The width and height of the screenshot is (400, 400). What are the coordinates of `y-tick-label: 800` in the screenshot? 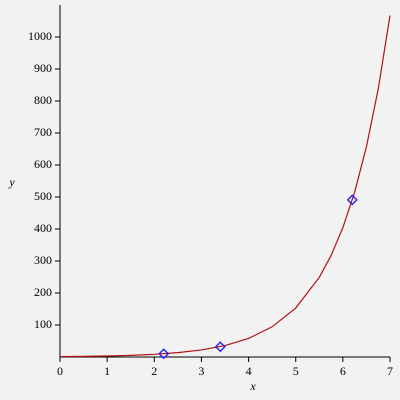 It's located at (43, 100).